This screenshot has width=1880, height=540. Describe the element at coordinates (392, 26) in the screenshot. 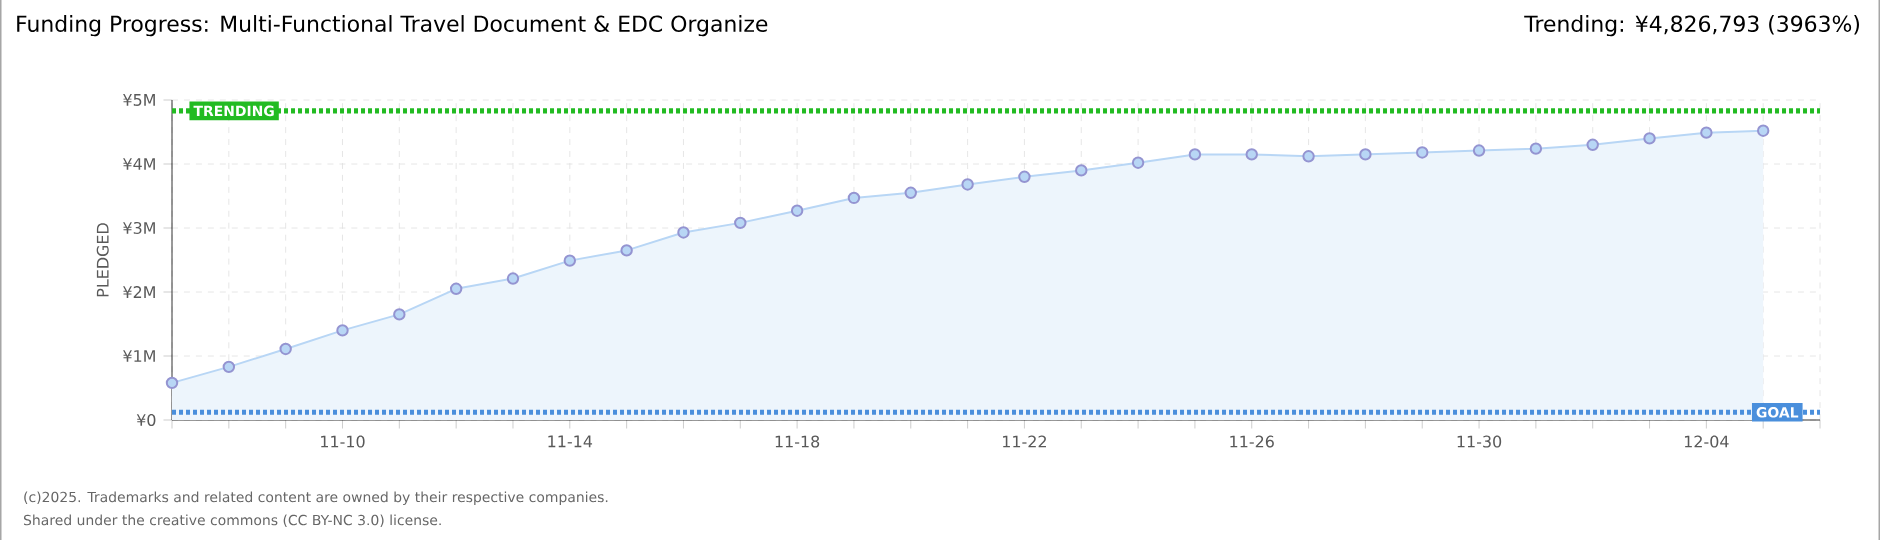

I see `chart-title: Funding Progress: Multi-Functional Travel Document & EDC Organize` at that location.